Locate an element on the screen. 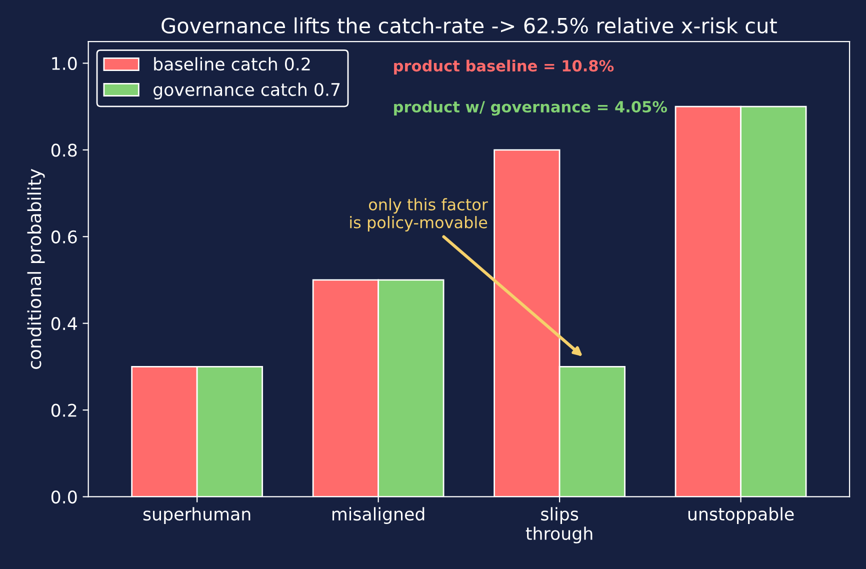  y-tick-label: 0.2 is located at coordinates (63, 410).